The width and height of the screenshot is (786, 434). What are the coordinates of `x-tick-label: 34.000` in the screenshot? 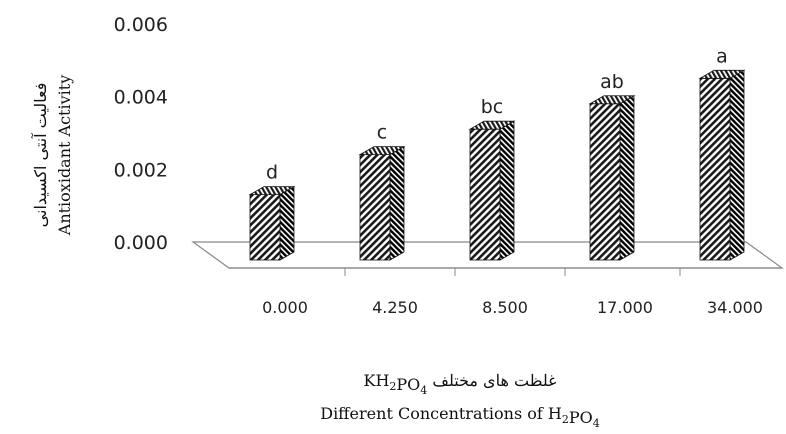 It's located at (735, 307).